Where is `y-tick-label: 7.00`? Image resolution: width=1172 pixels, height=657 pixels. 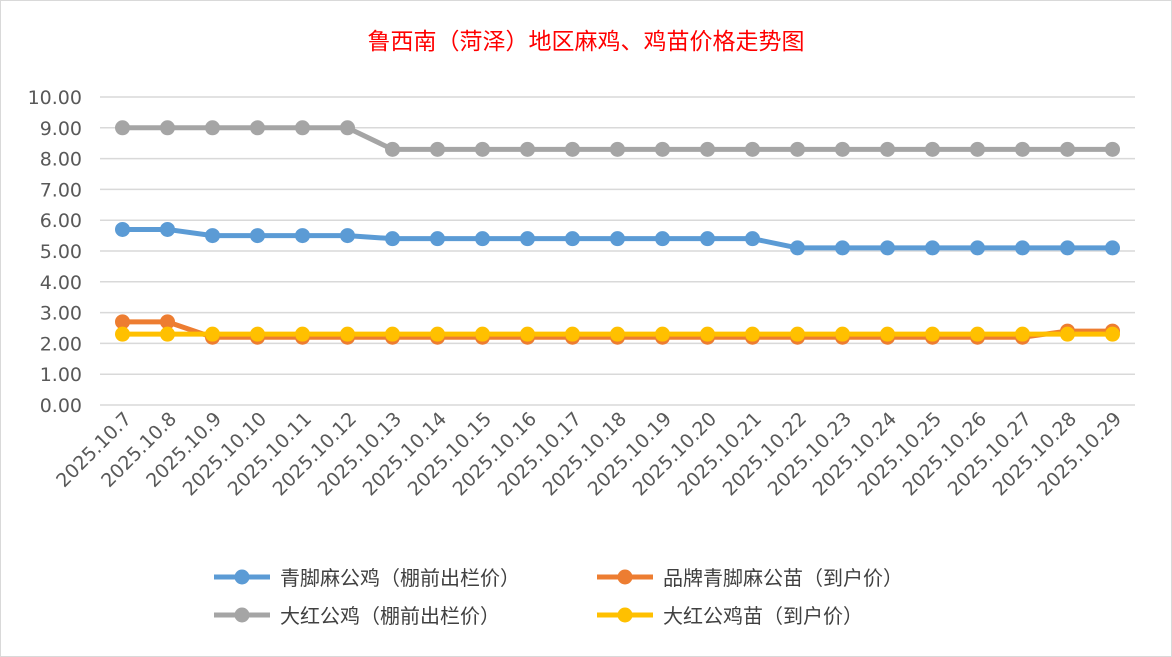
y-tick-label: 7.00 is located at coordinates (61, 190).